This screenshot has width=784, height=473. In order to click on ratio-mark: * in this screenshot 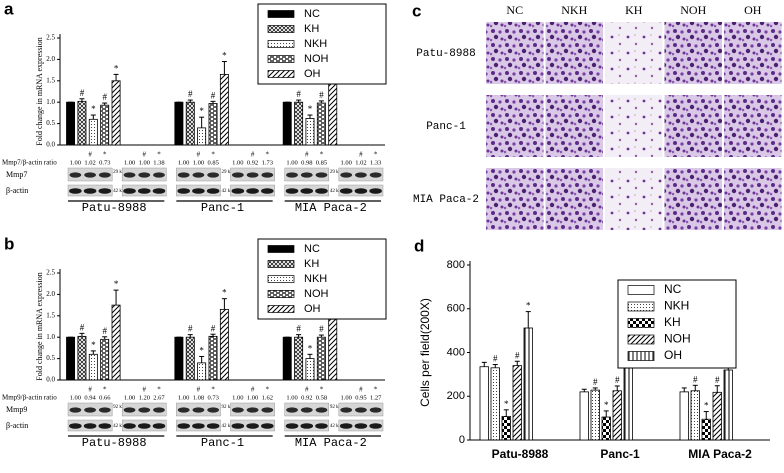, I will do `click(376, 155)`.